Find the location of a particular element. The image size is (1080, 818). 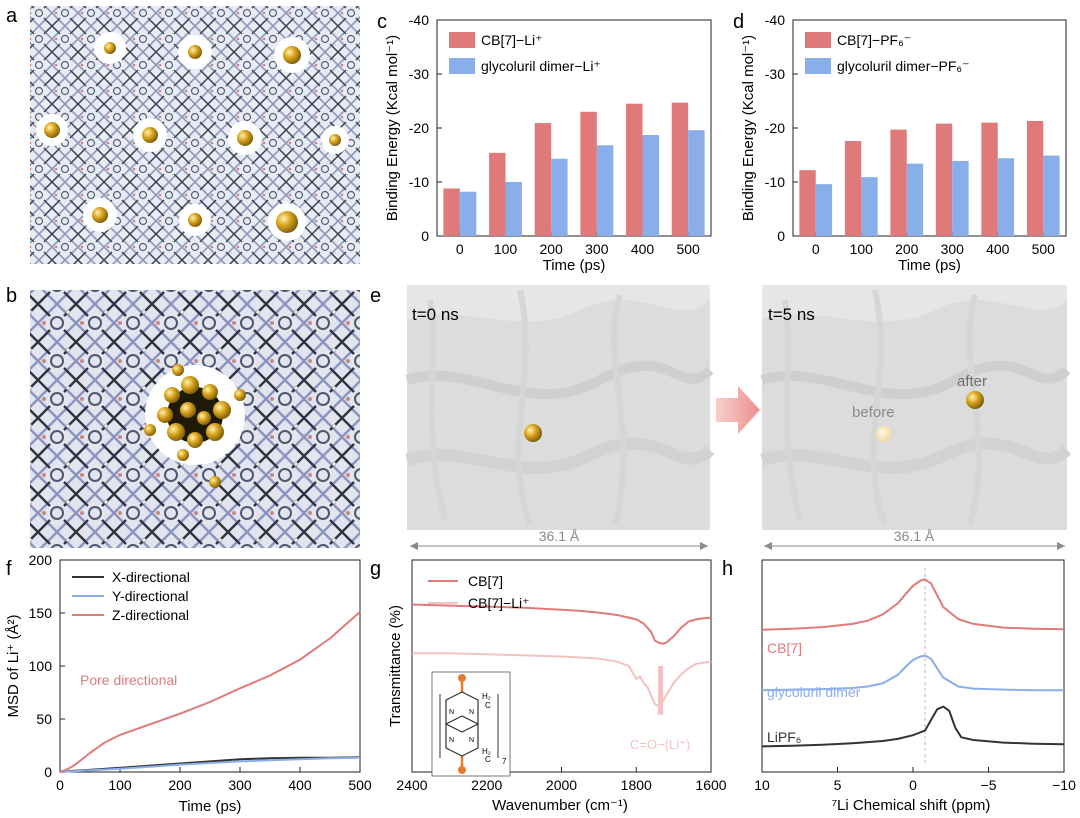

x-tick-label: 10 is located at coordinates (762, 785).